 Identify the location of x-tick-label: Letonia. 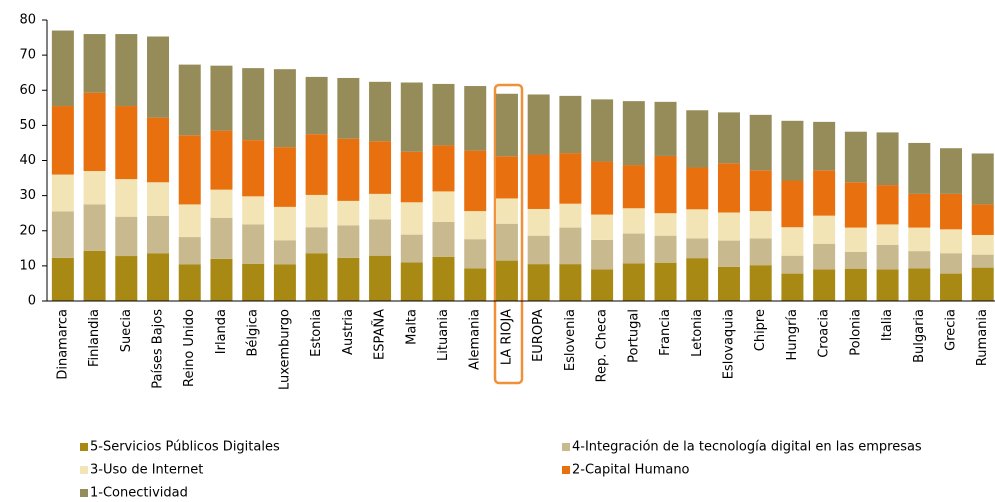
(697, 333).